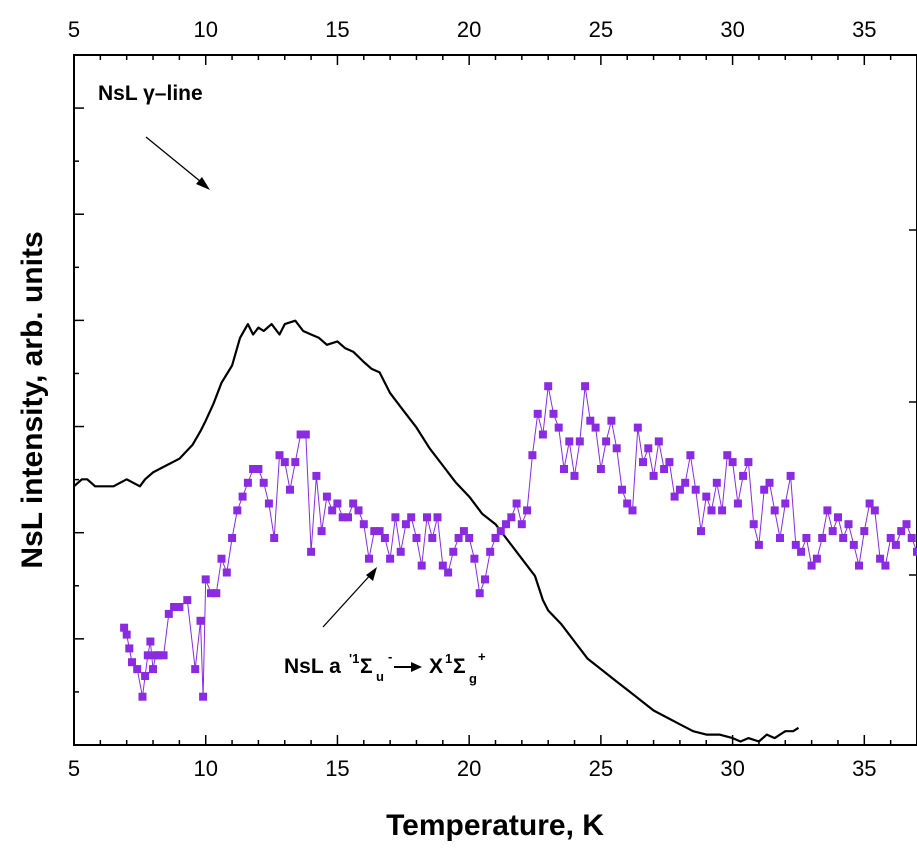 The image size is (917, 853). I want to click on transition-arrow-icon, so click(416, 667).